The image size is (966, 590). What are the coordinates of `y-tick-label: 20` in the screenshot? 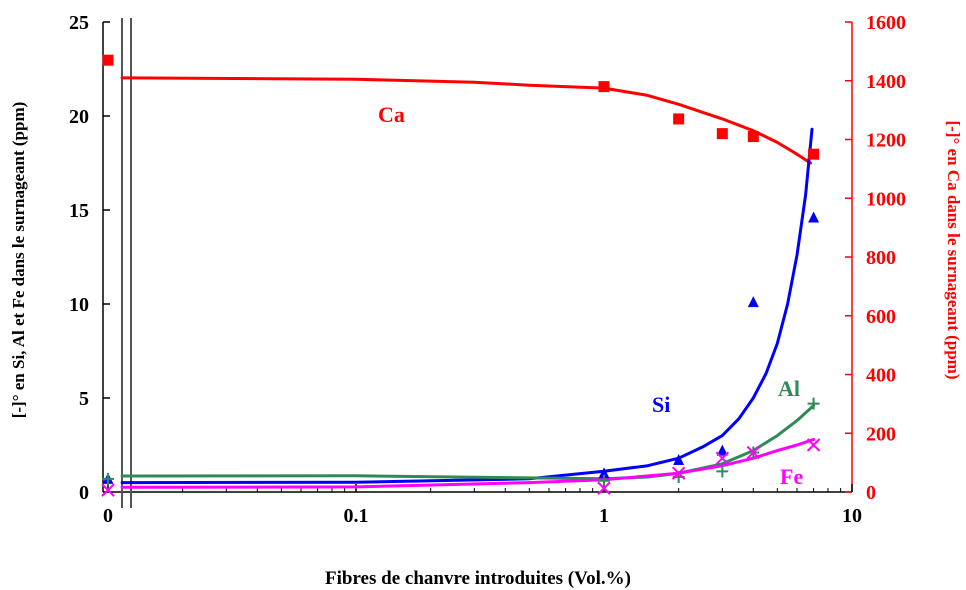 It's located at (79, 117).